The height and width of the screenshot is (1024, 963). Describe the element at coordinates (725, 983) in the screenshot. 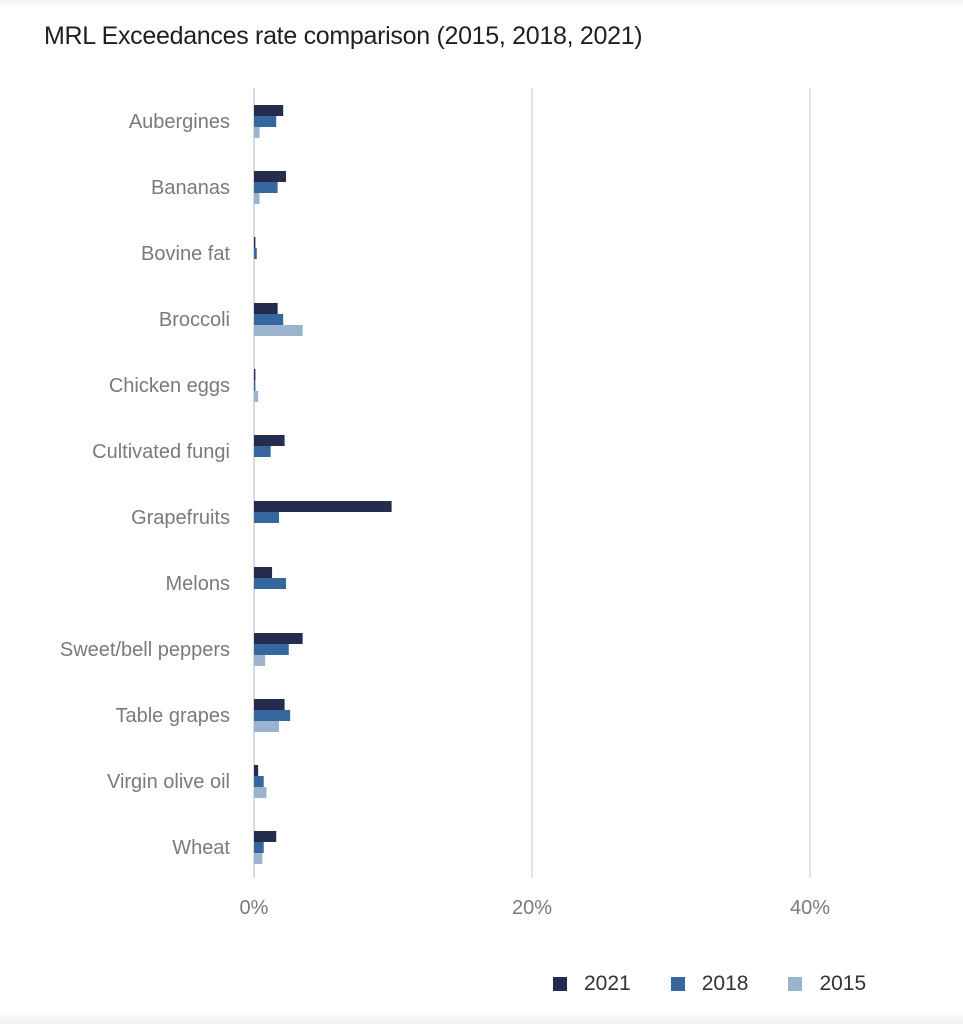

I see `legend-label: 2018` at that location.